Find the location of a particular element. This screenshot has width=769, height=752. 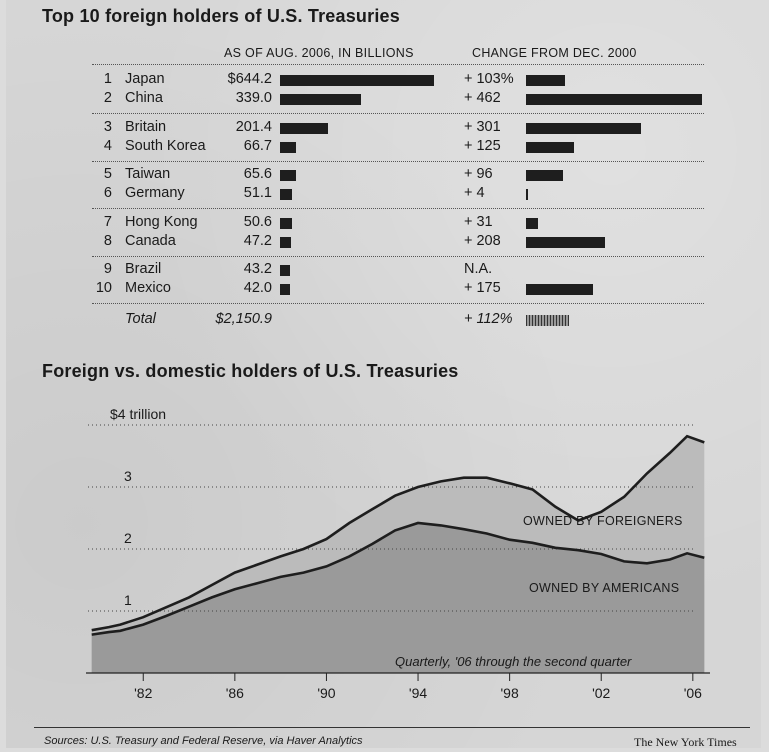

amount-column-header: AS OF AUG. 2006, IN BILLIONS is located at coordinates (319, 53).